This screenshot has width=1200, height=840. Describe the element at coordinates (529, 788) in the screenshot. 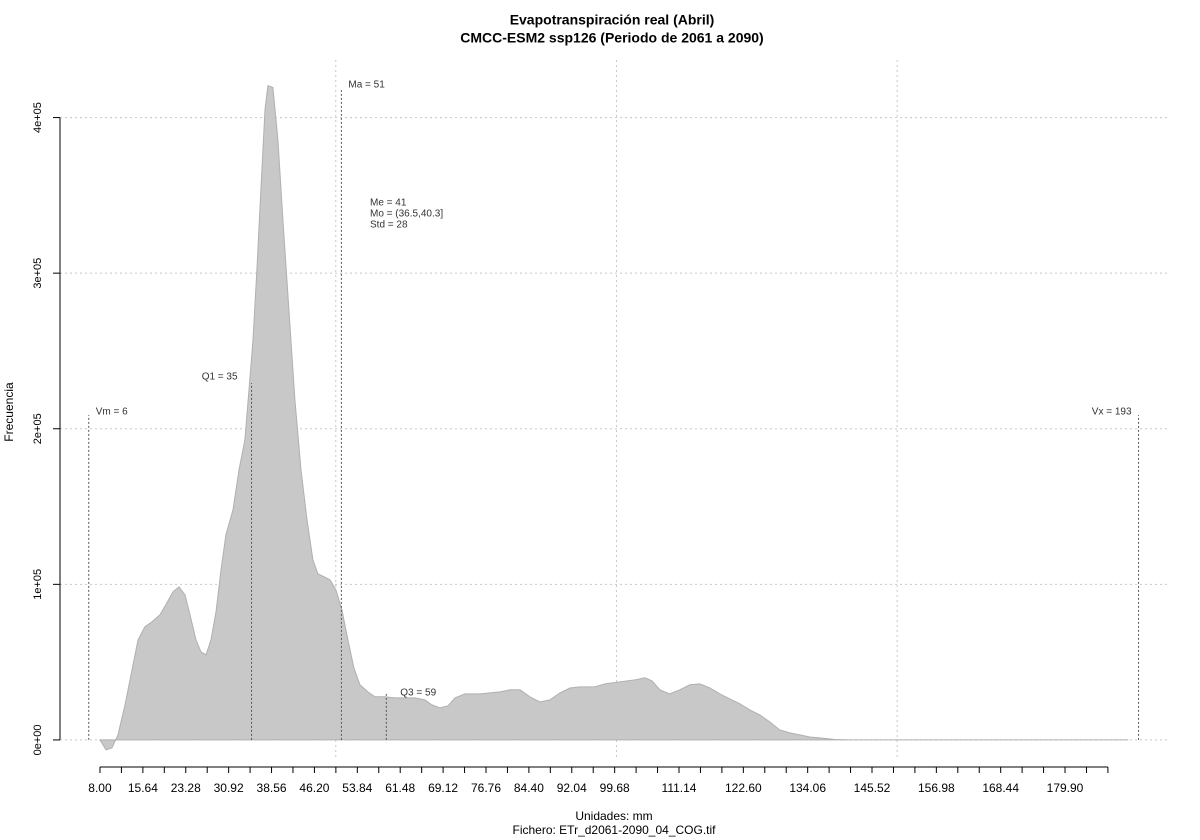

I see `x-tick-label: 84.40` at that location.